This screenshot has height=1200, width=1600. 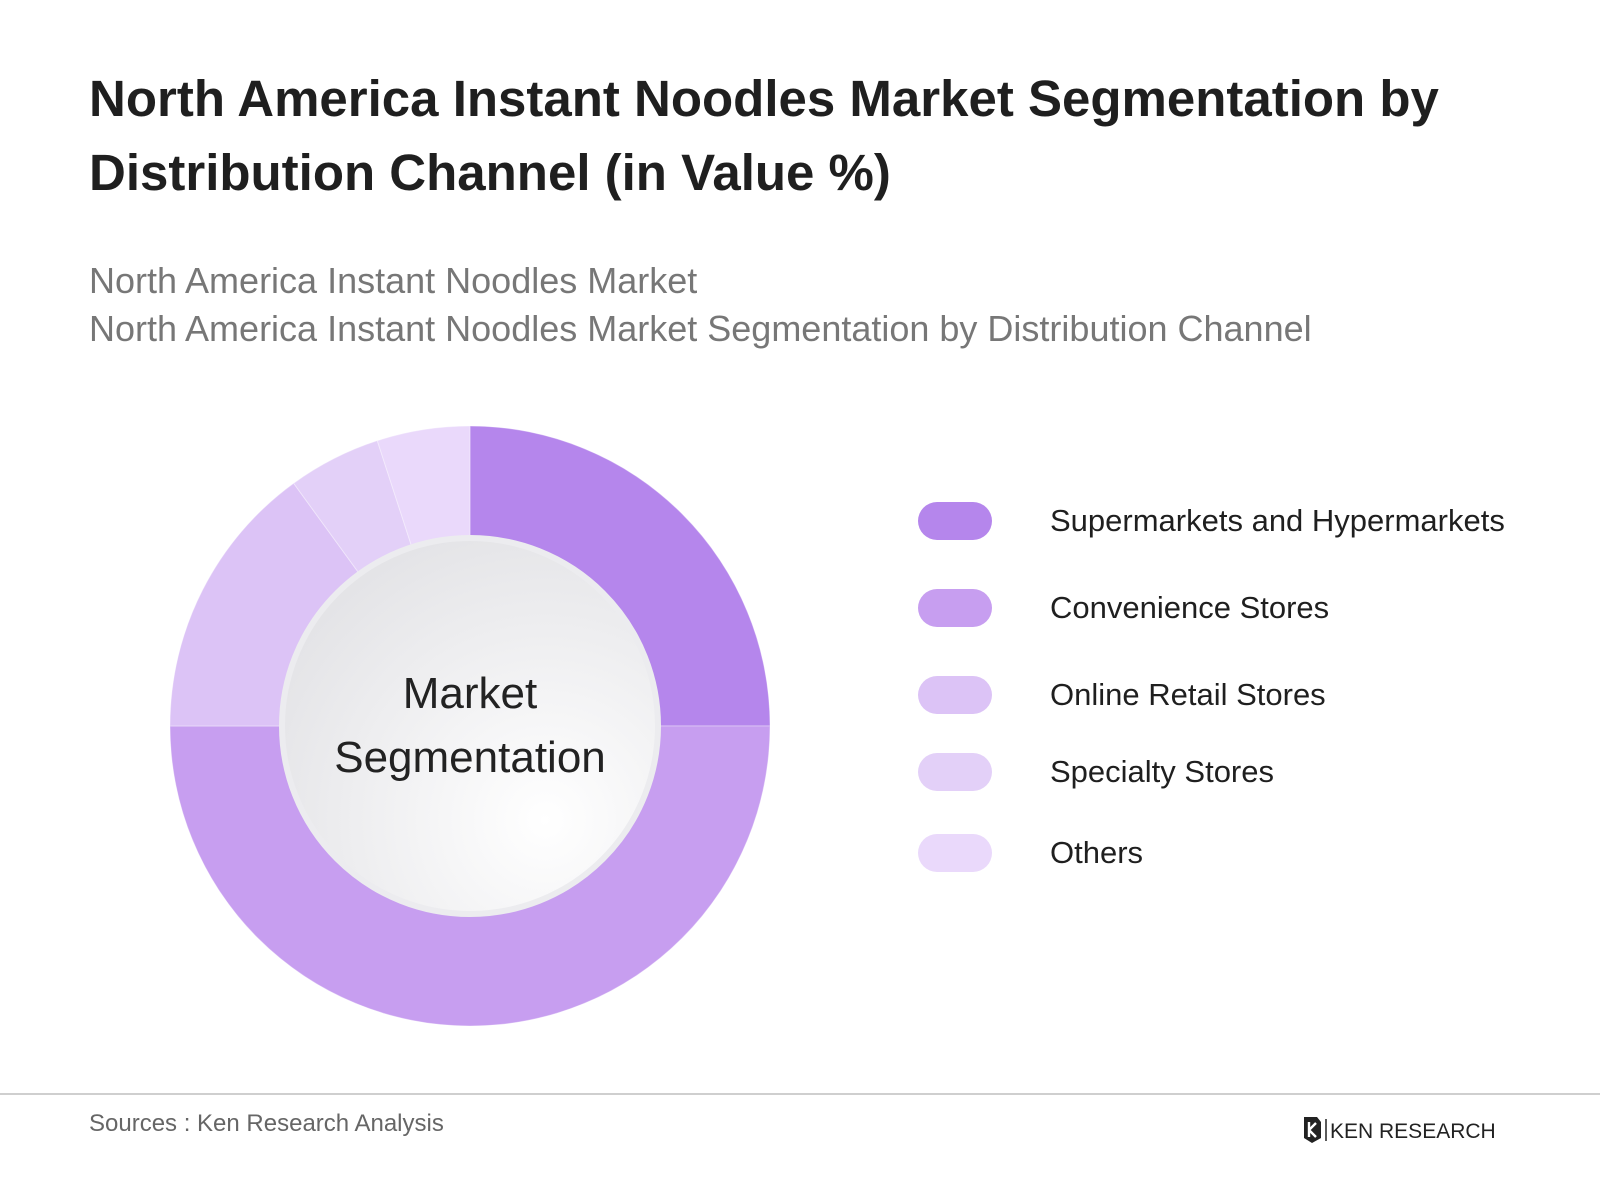 I want to click on legend-item-supermarkets: Supermarkets and Hypermarkets, so click(x=1248, y=520).